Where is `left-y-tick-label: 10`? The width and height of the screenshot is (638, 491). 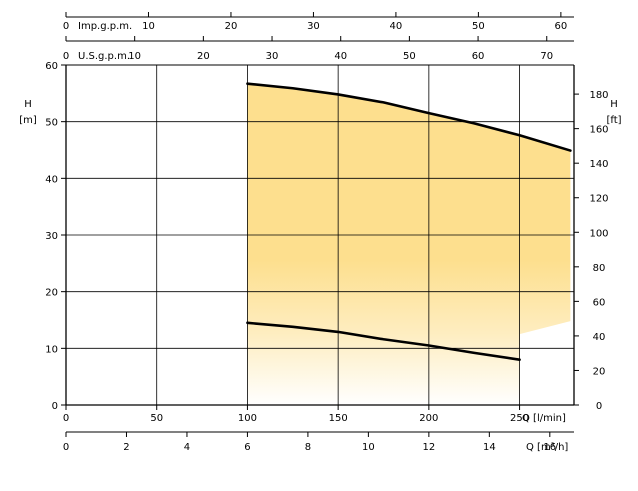
left-y-tick-label: 10 is located at coordinates (51, 349).